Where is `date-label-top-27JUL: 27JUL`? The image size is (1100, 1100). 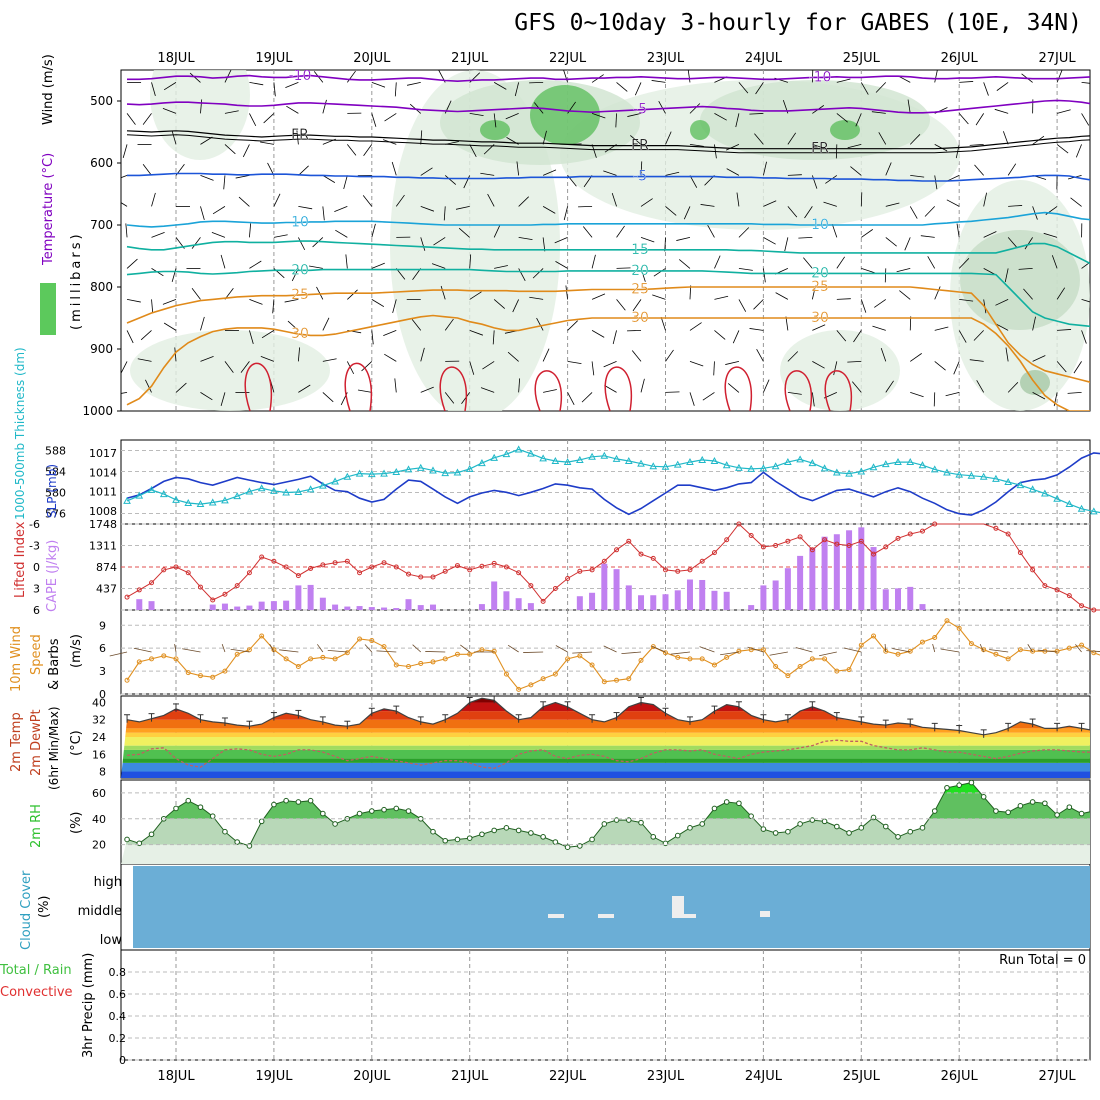
date-label-top-27JUL: 27JUL is located at coordinates (1058, 58).